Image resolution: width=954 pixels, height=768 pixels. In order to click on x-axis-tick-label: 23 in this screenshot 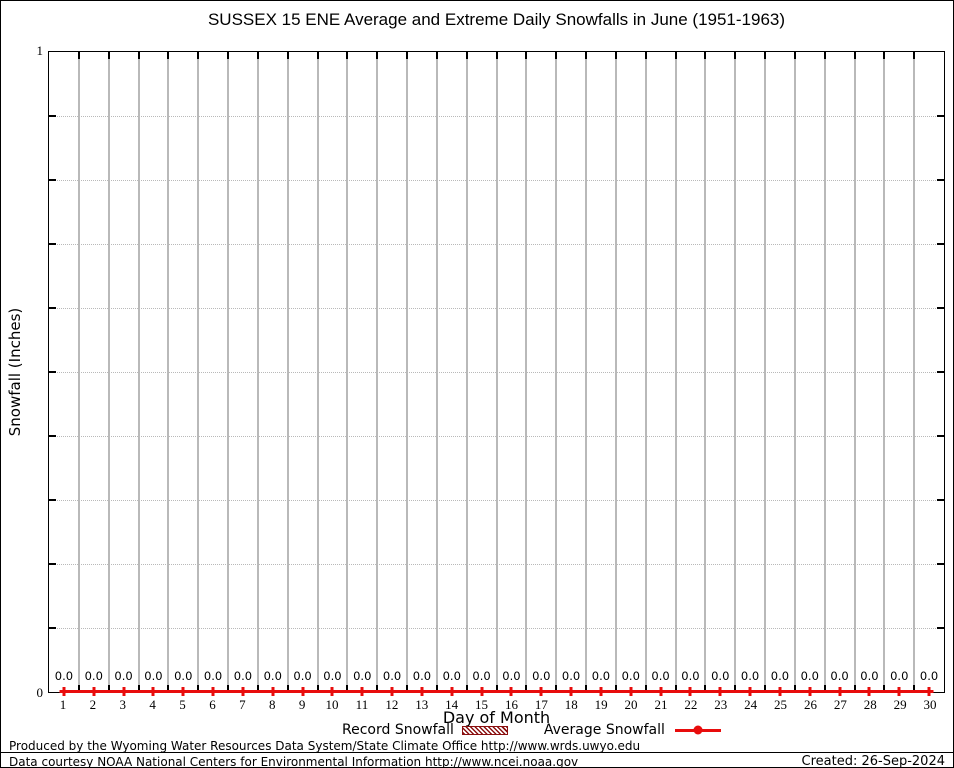, I will do `click(721, 704)`.